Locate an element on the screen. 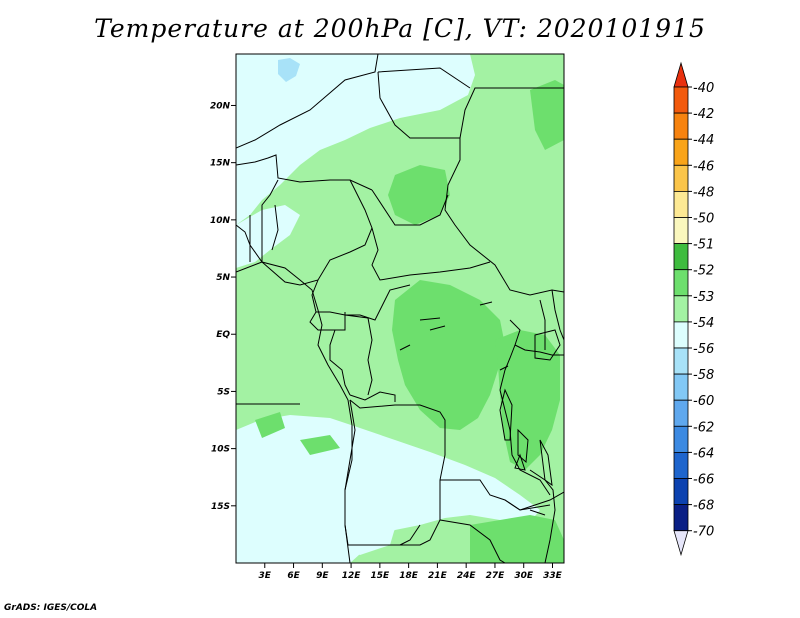 The height and width of the screenshot is (618, 800). colorbar-label: -42 is located at coordinates (703, 114).